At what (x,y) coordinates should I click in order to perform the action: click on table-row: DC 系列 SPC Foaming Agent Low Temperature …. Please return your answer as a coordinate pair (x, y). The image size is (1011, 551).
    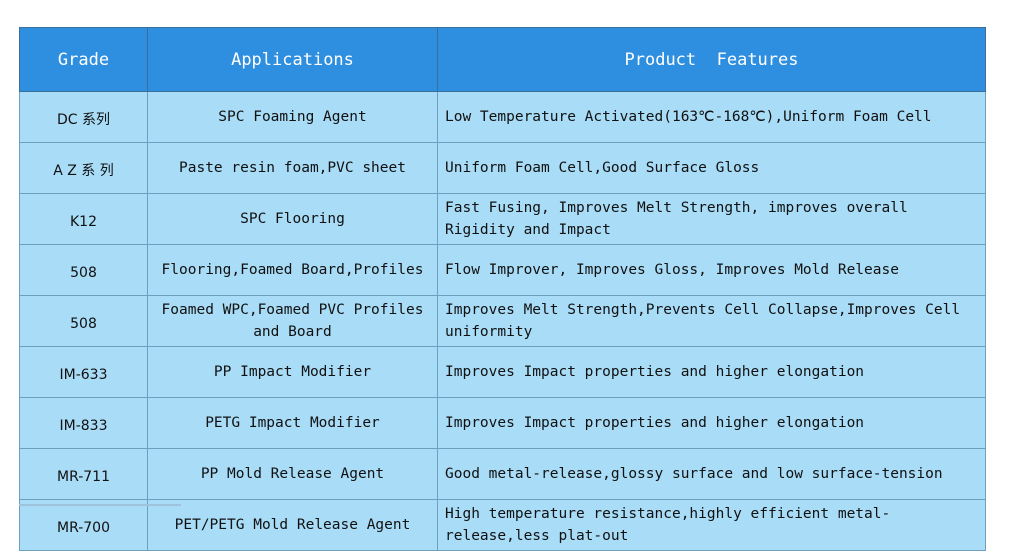
    Looking at the image, I should click on (502, 117).